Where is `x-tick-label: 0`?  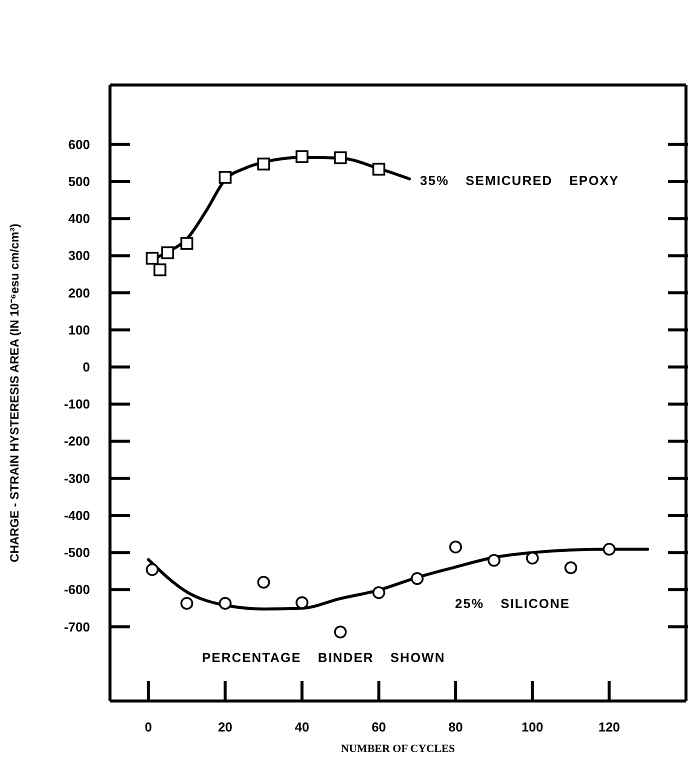 x-tick-label: 0 is located at coordinates (148, 727).